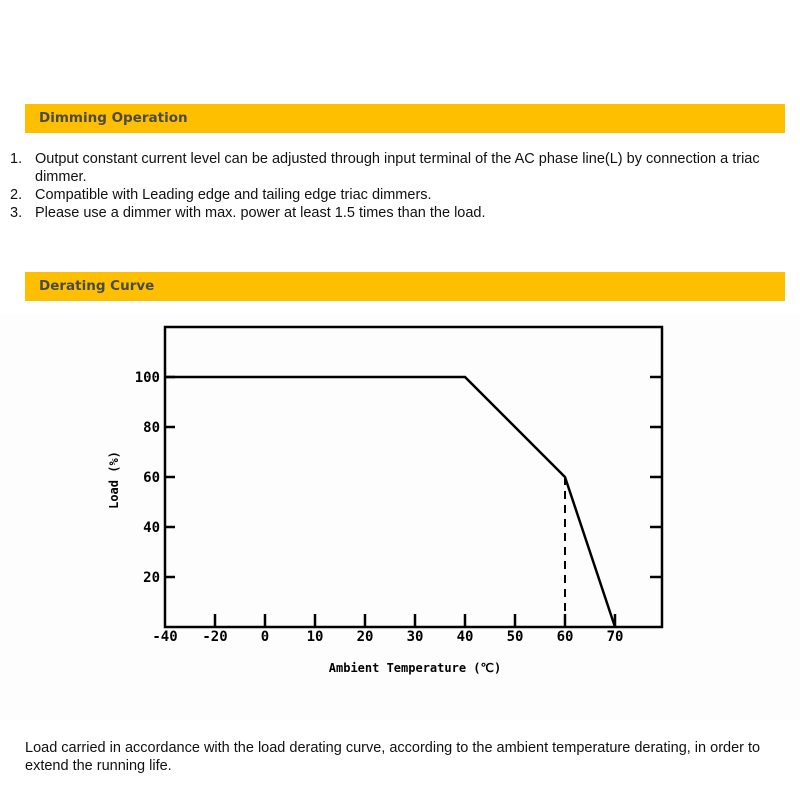  Describe the element at coordinates (365, 637) in the screenshot. I see `x-tick-label: 20` at that location.